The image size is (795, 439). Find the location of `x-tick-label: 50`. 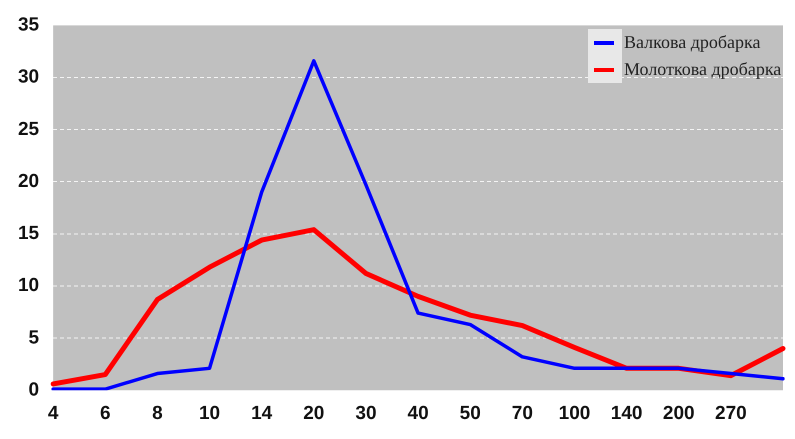

x-tick-label: 50 is located at coordinates (470, 413).